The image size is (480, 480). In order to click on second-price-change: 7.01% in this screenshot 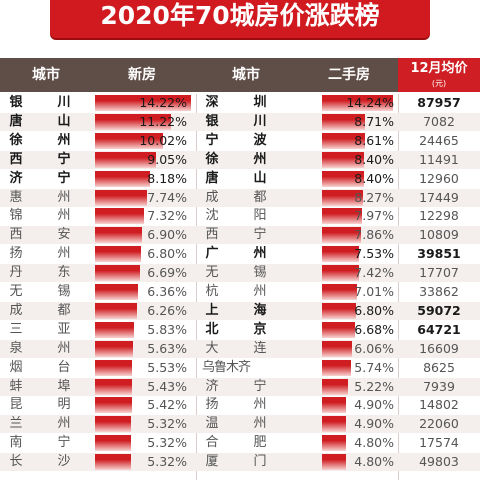, I will do `click(374, 291)`.